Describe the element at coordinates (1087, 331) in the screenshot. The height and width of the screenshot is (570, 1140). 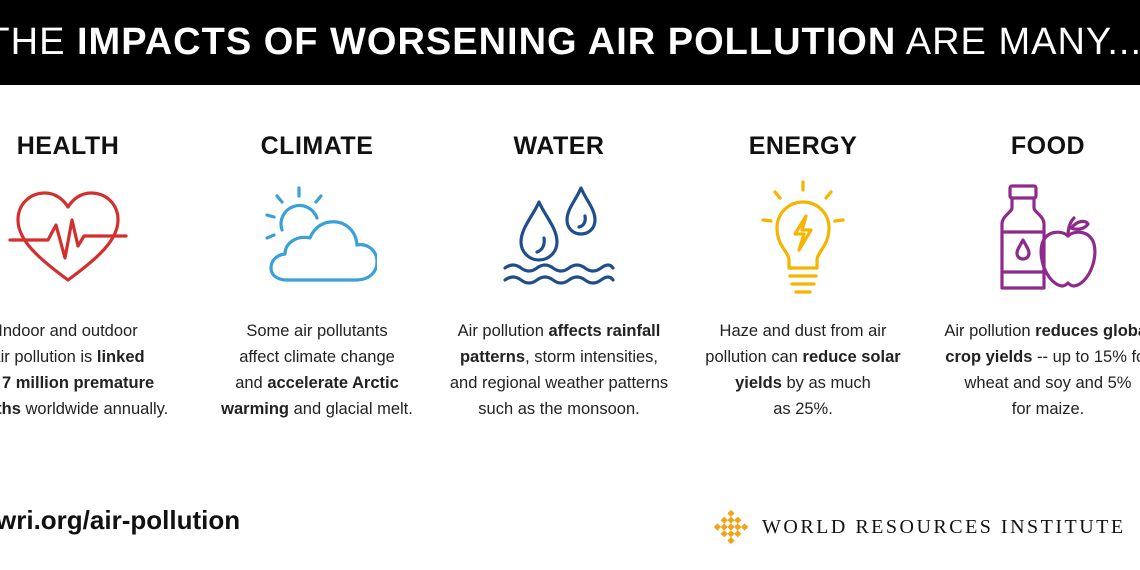
I see `desc-text-bold: reduces global` at that location.